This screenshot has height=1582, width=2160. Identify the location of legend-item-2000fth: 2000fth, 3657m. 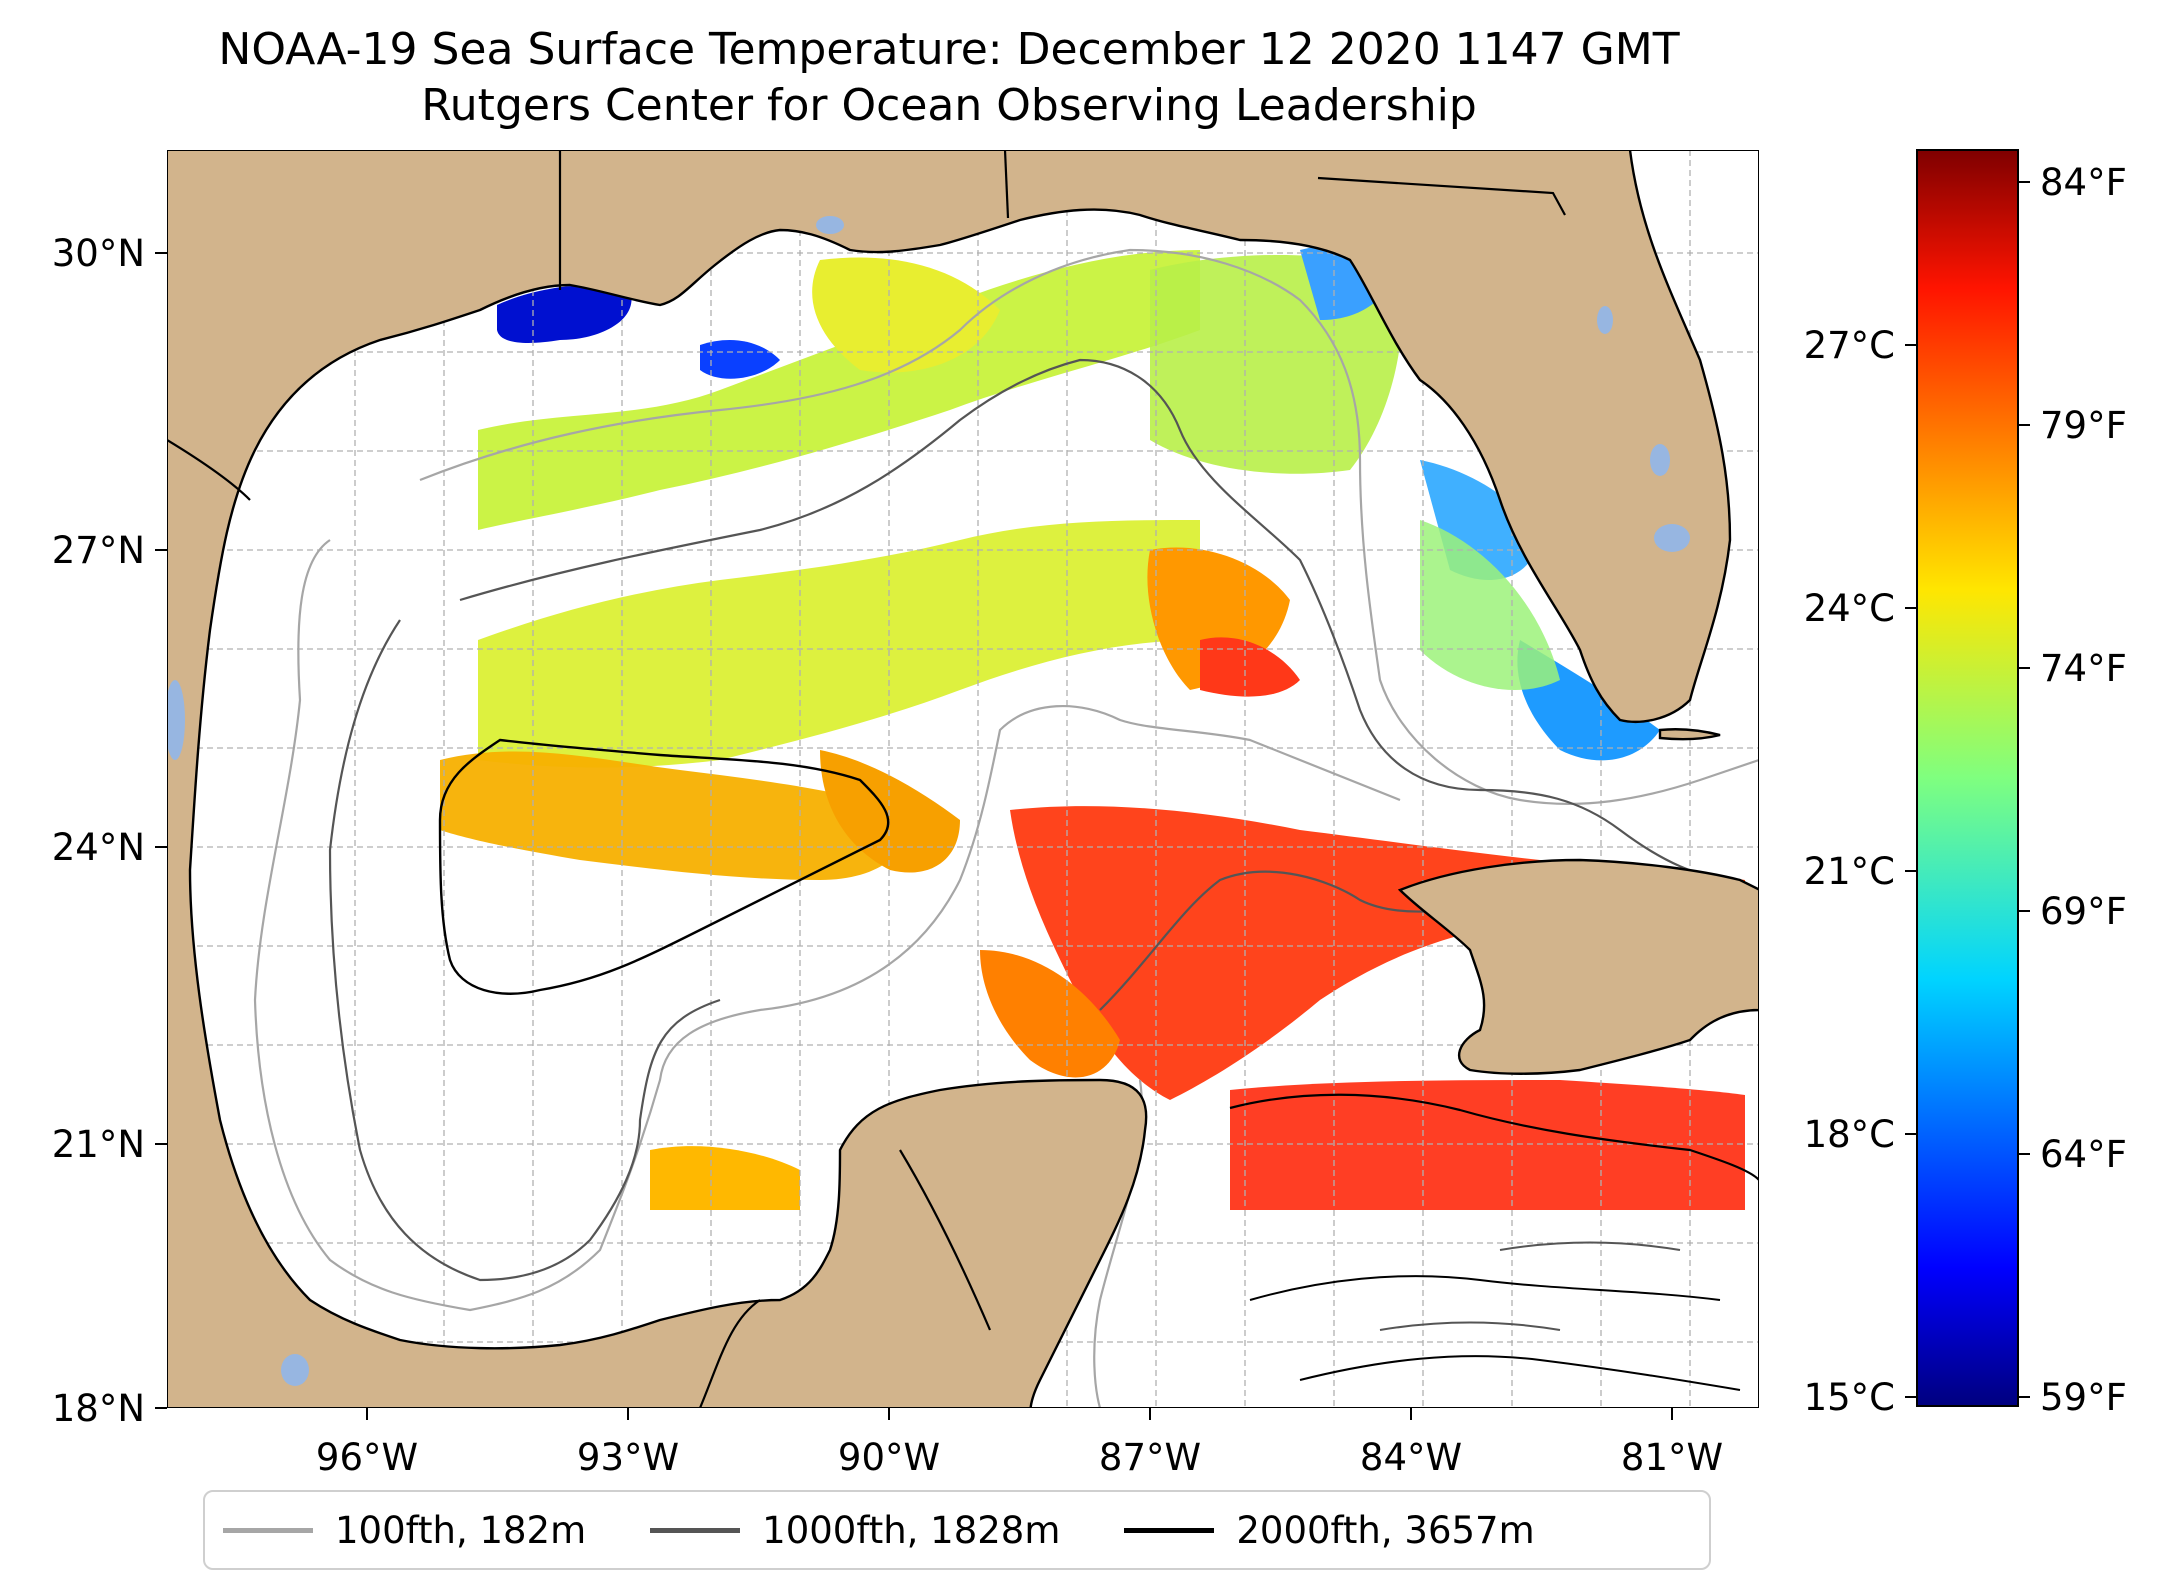
(1329, 1530).